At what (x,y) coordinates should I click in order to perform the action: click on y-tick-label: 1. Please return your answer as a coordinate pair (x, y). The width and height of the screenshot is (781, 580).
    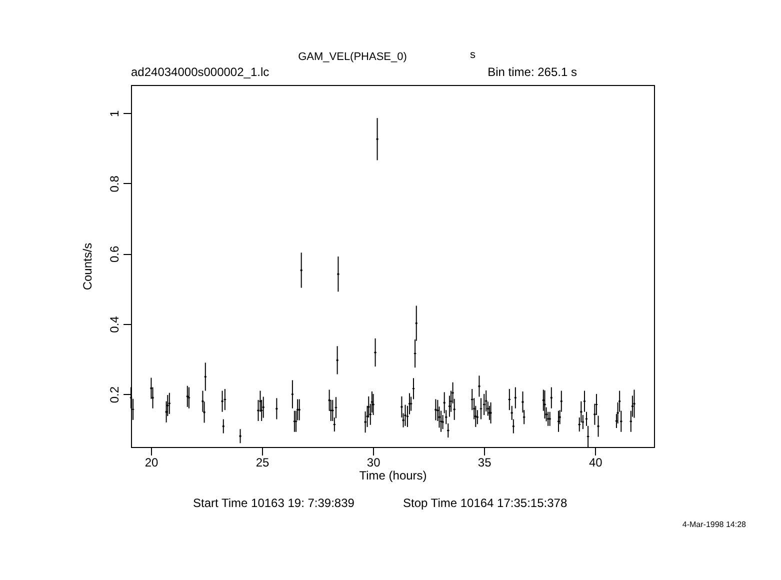
    Looking at the image, I should click on (115, 113).